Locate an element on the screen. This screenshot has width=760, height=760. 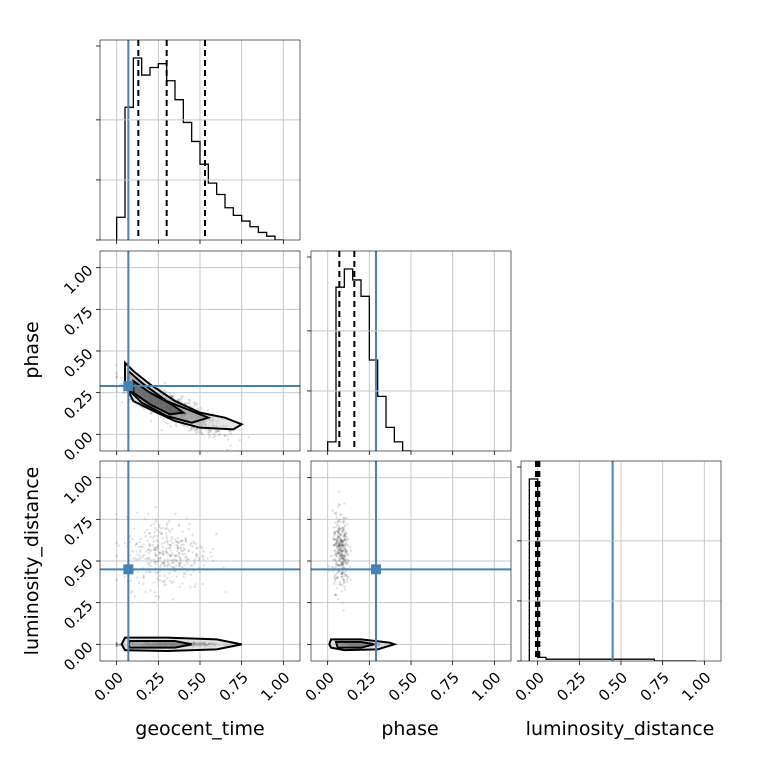
ylabel-luminosity-distance: luminosity_distance is located at coordinates (32, 561).